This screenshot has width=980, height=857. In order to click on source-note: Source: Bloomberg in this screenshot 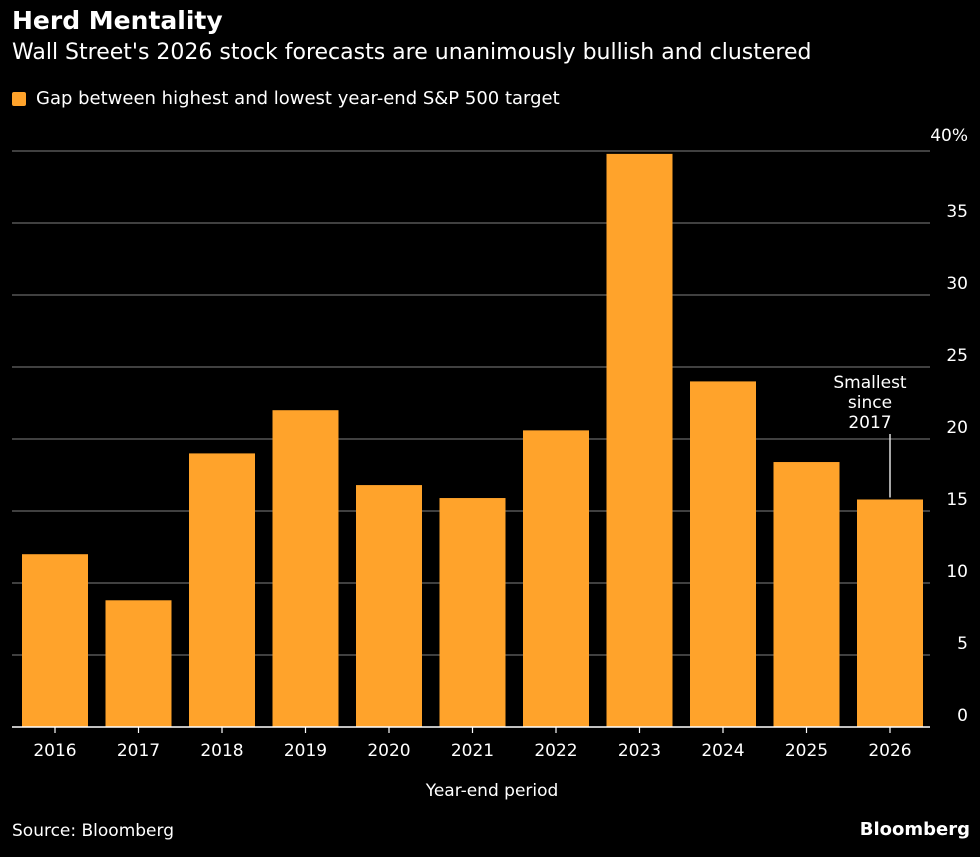, I will do `click(93, 831)`.